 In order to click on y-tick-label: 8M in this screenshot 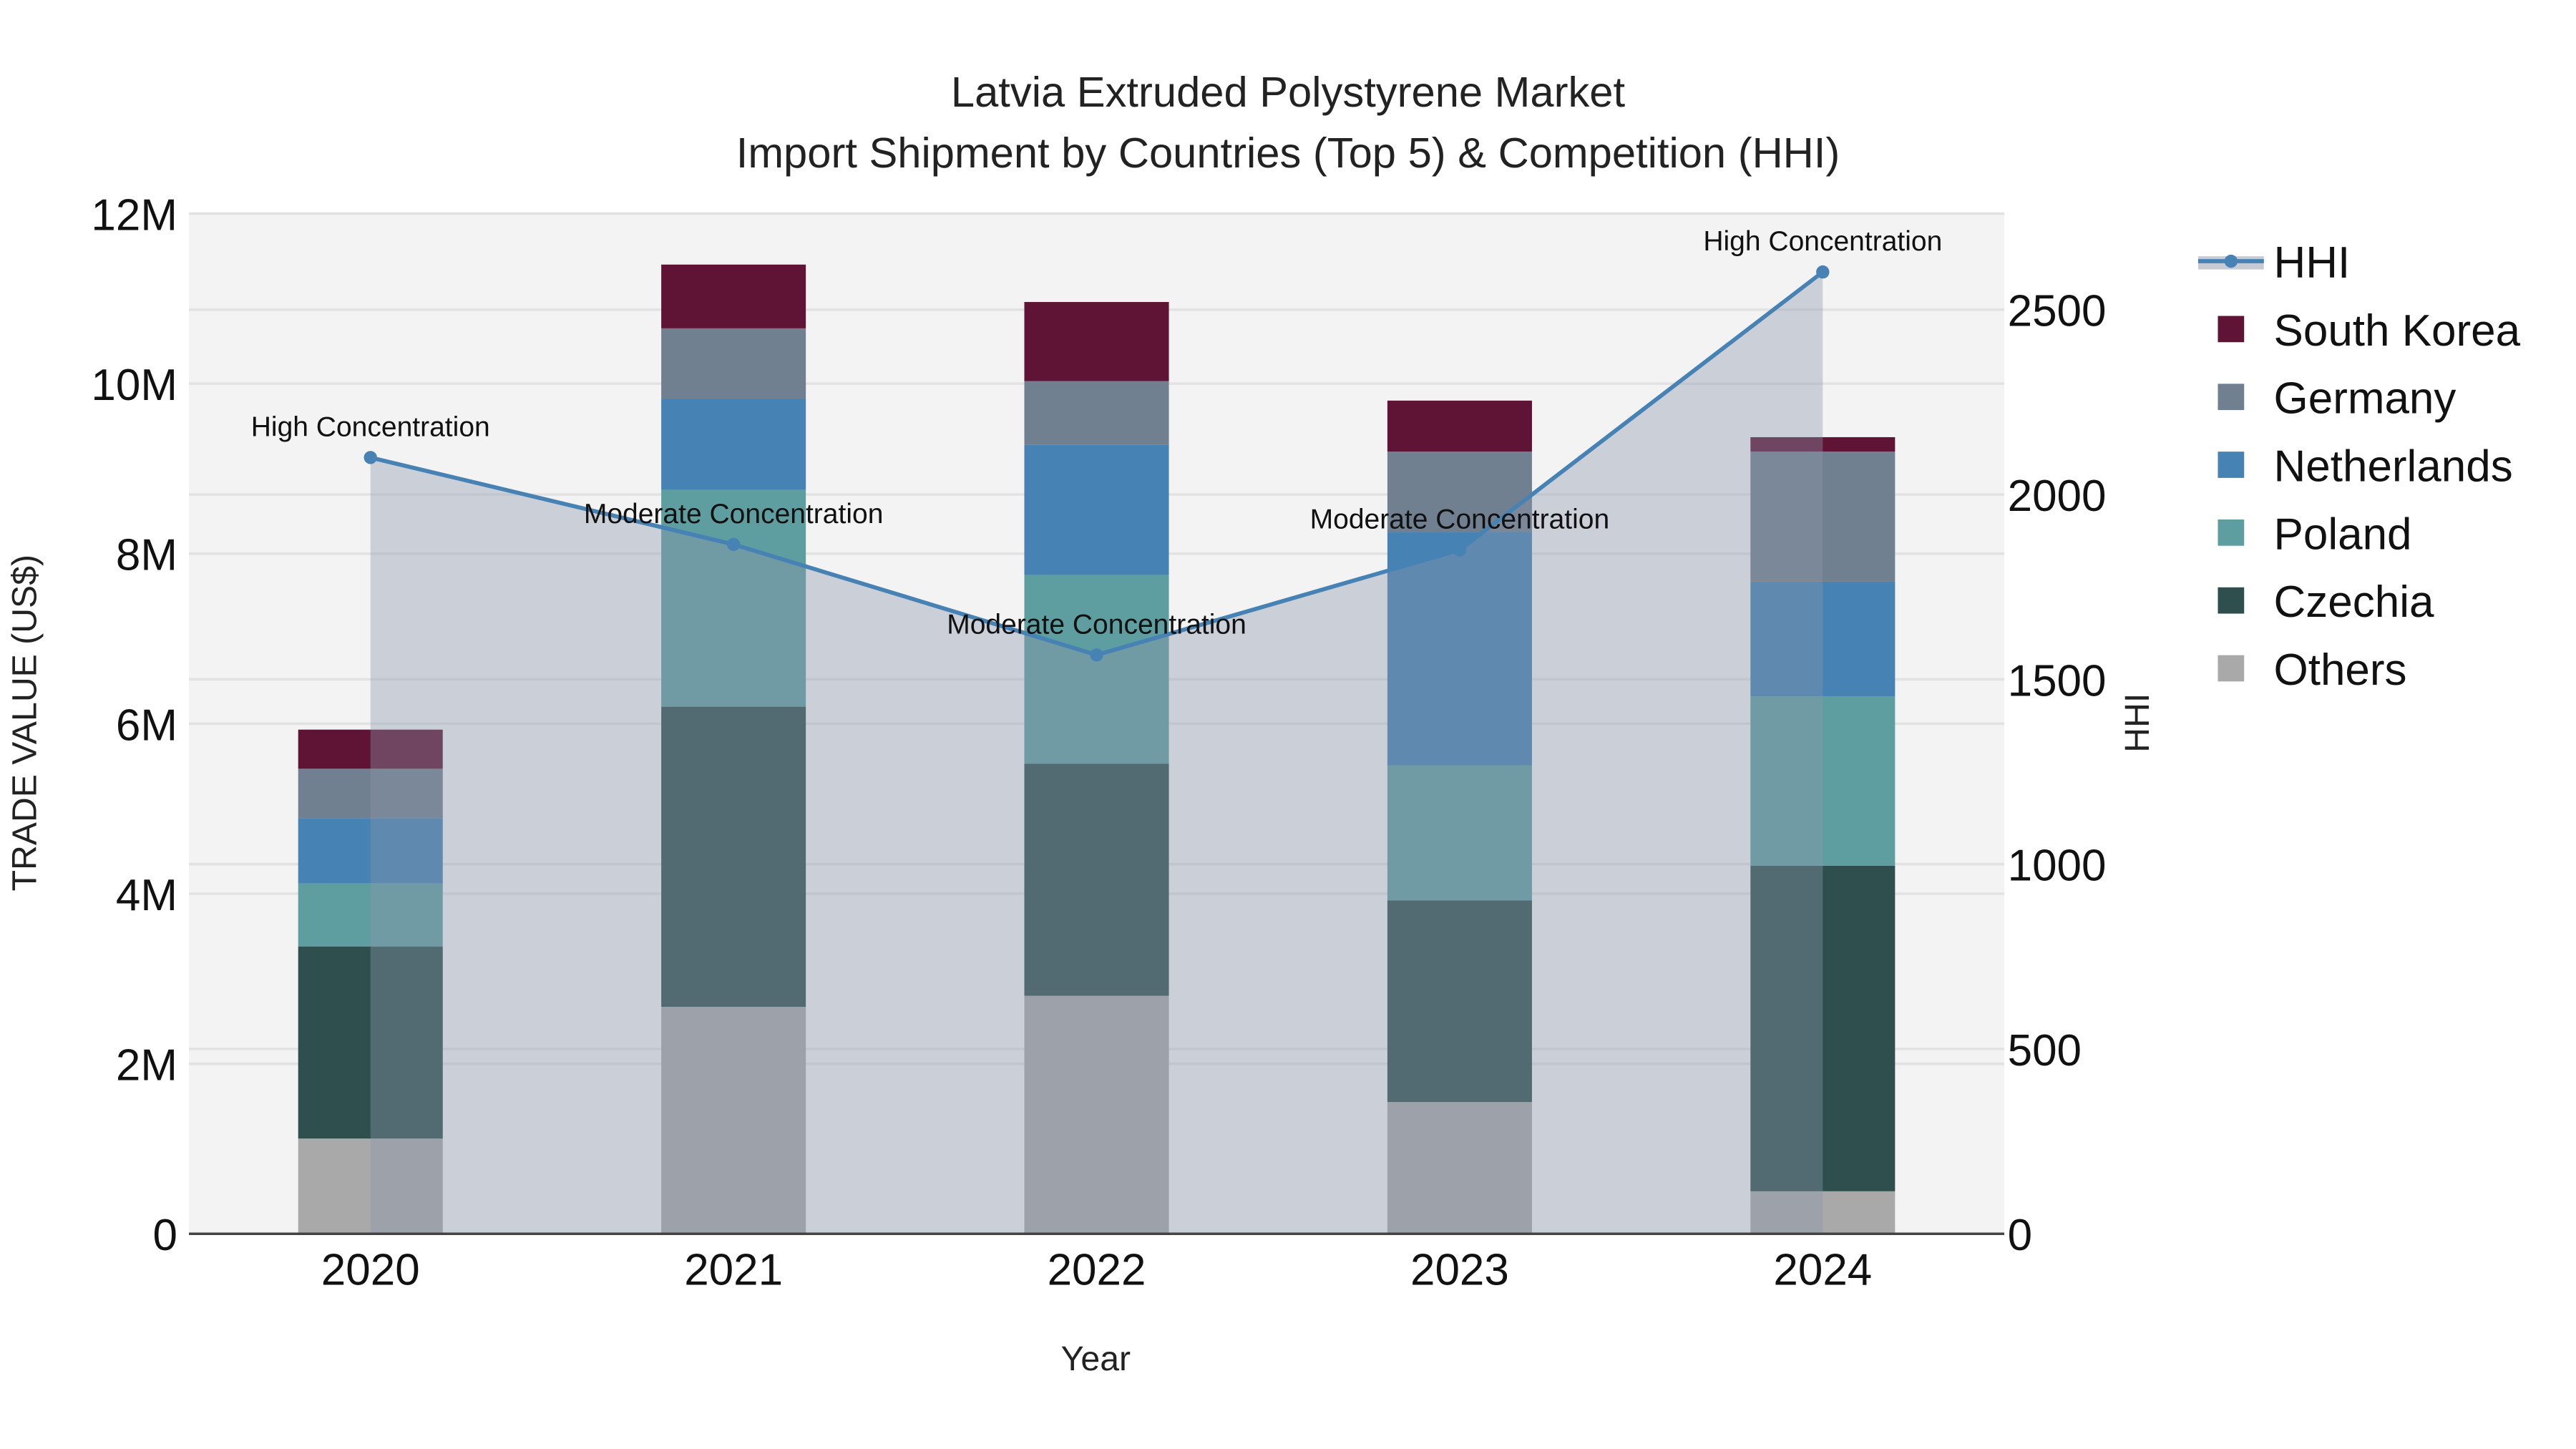, I will do `click(146, 555)`.